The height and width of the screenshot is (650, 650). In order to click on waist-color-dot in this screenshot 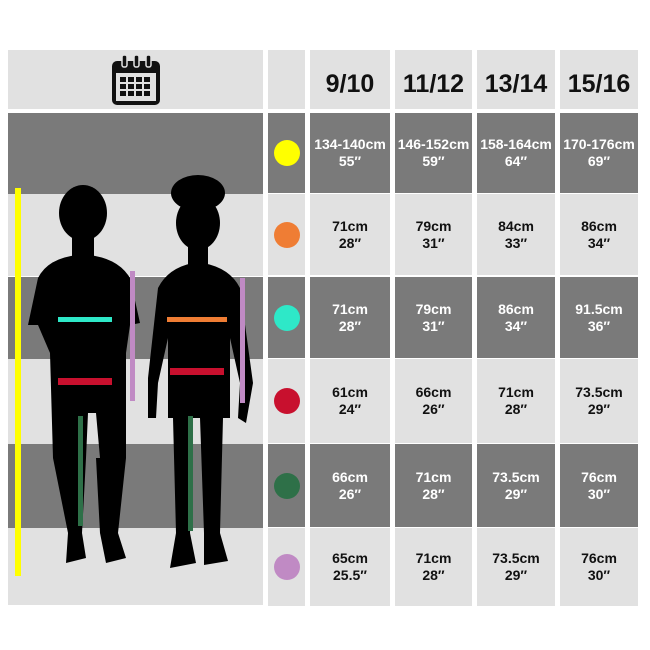, I will do `click(286, 401)`.